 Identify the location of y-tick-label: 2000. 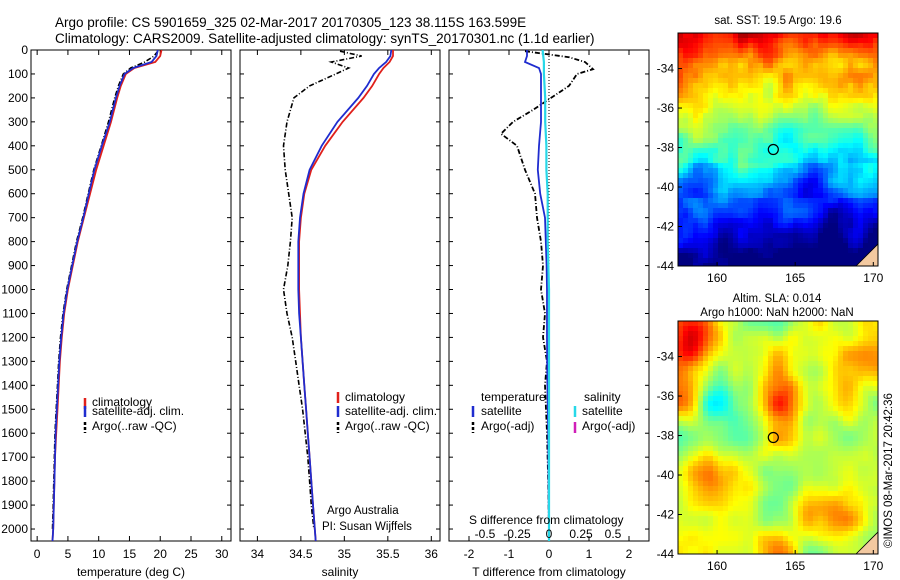
(14, 529).